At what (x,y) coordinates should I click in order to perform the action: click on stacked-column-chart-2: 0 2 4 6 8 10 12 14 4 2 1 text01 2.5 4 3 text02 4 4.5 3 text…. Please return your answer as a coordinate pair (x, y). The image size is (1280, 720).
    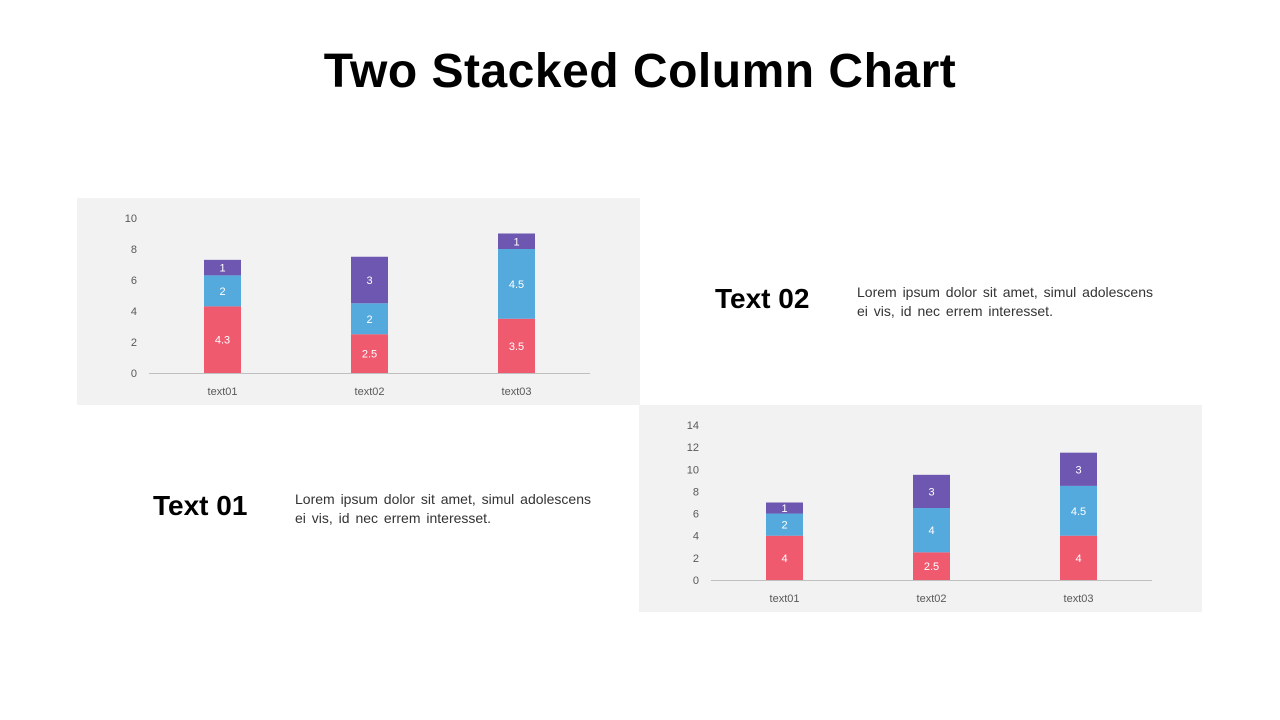
    Looking at the image, I should click on (920, 508).